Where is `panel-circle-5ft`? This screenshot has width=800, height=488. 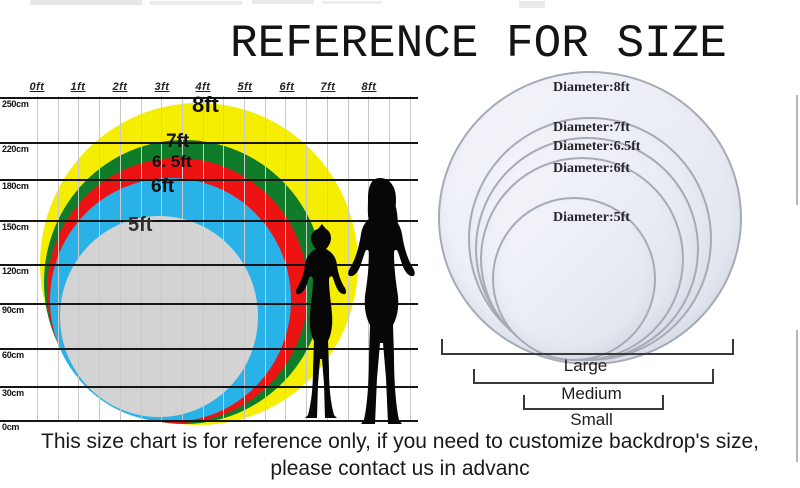 panel-circle-5ft is located at coordinates (574, 279).